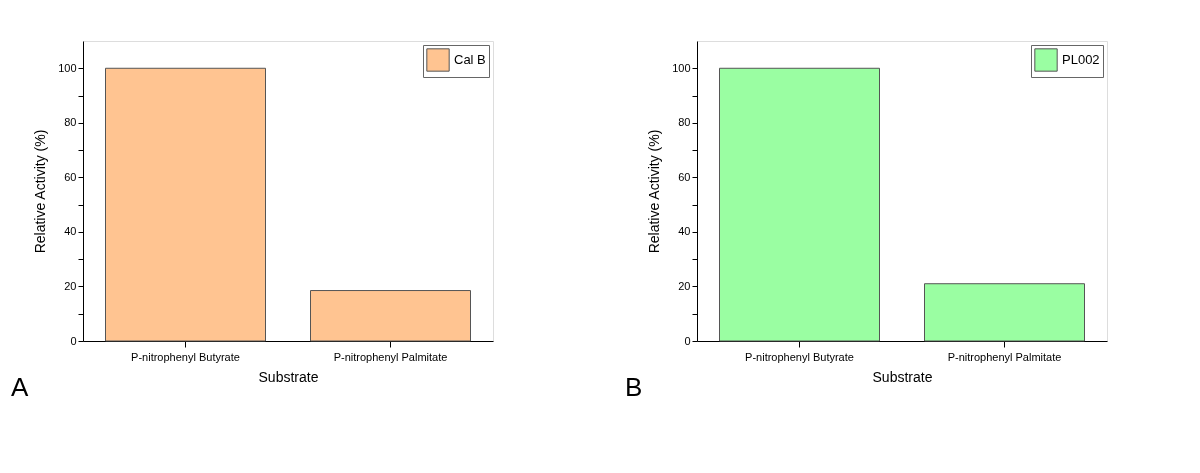 The height and width of the screenshot is (473, 1200). What do you see at coordinates (634, 387) in the screenshot?
I see `text: B` at bounding box center [634, 387].